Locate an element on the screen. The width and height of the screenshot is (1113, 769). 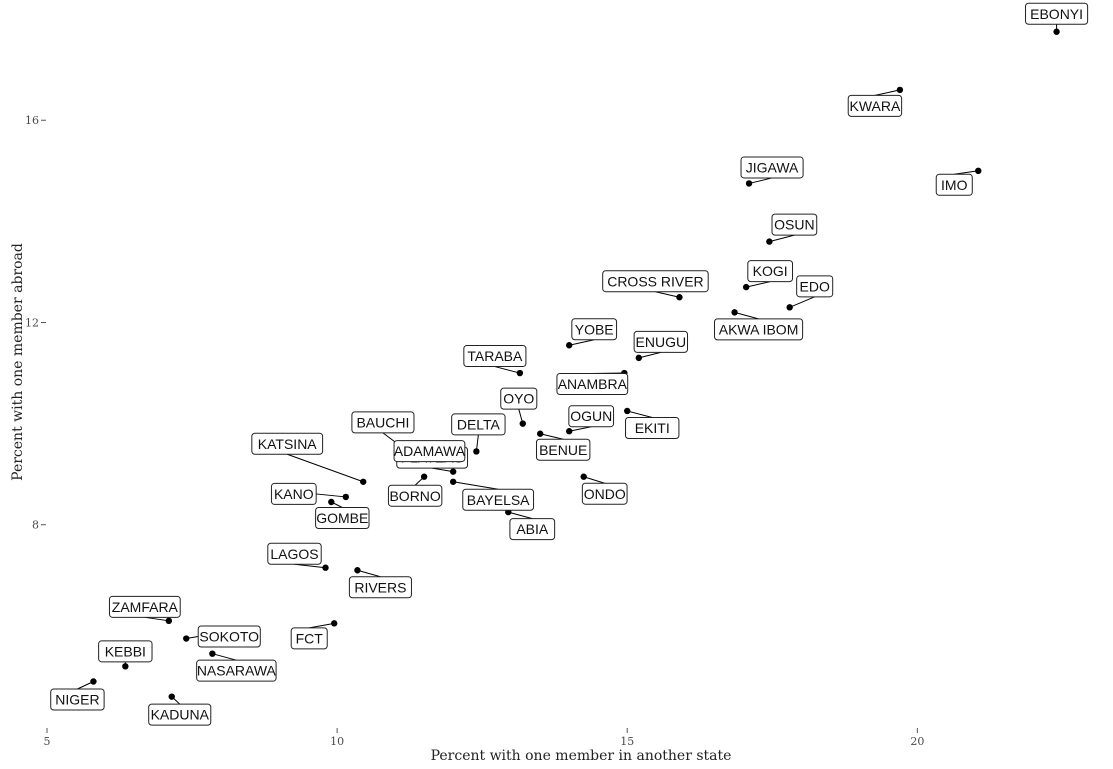
point-label-text: BAUCHI is located at coordinates (382, 422).